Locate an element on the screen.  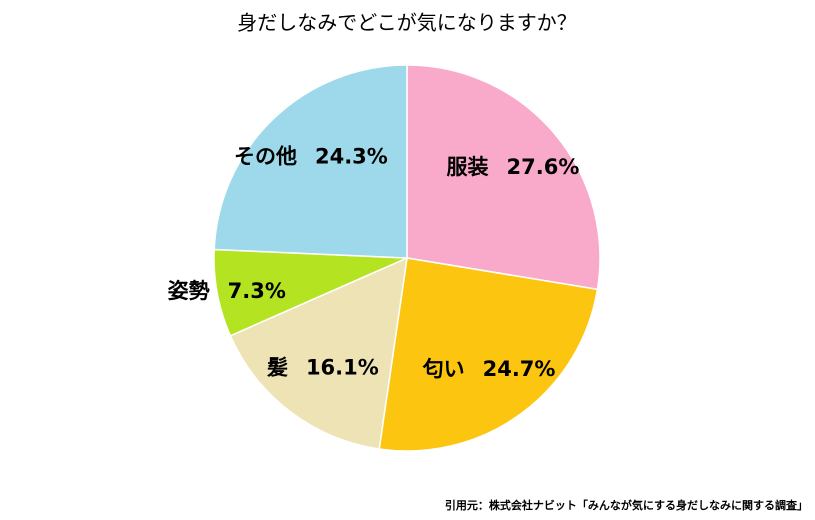
value-label: 16.1% is located at coordinates (342, 368).